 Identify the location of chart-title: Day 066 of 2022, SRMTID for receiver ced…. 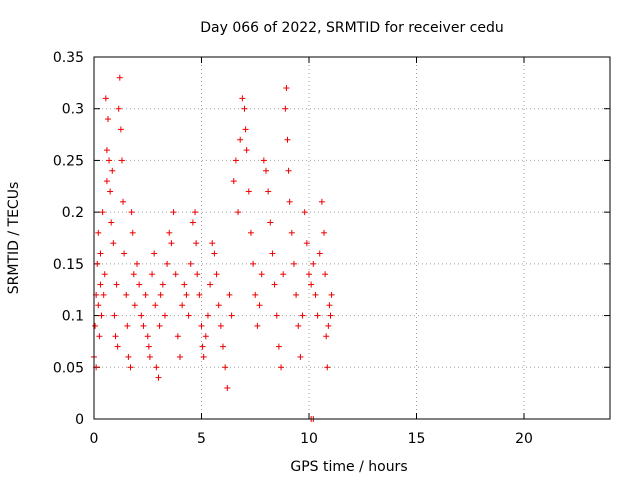
(351, 28).